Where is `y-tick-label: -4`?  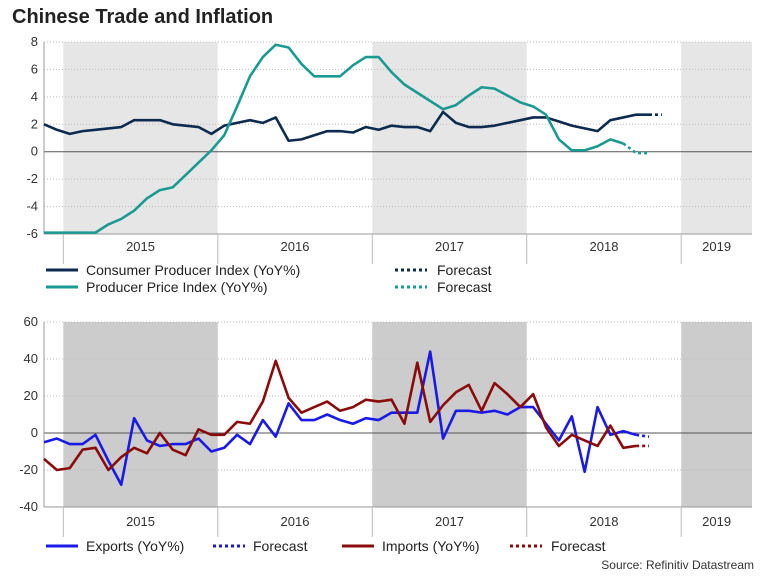 y-tick-label: -4 is located at coordinates (32, 206).